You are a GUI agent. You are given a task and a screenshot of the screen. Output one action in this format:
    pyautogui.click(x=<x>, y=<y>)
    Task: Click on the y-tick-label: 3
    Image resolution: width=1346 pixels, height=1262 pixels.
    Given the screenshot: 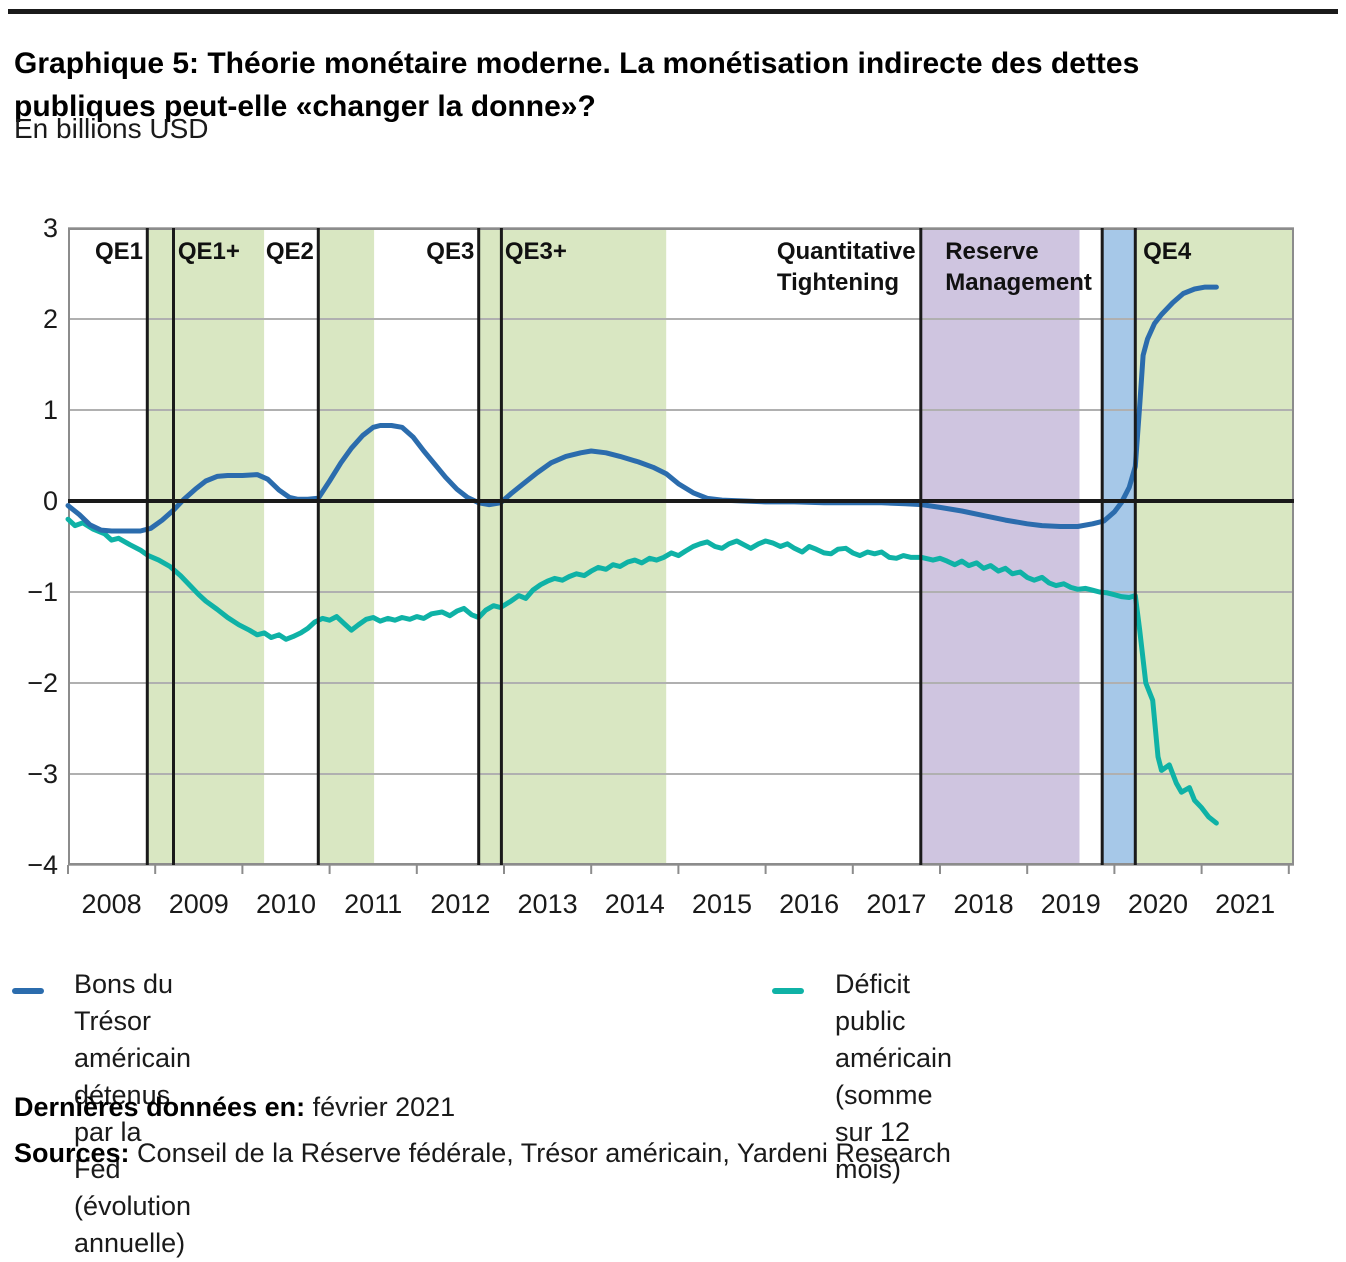 What is the action you would take?
    pyautogui.click(x=50, y=228)
    